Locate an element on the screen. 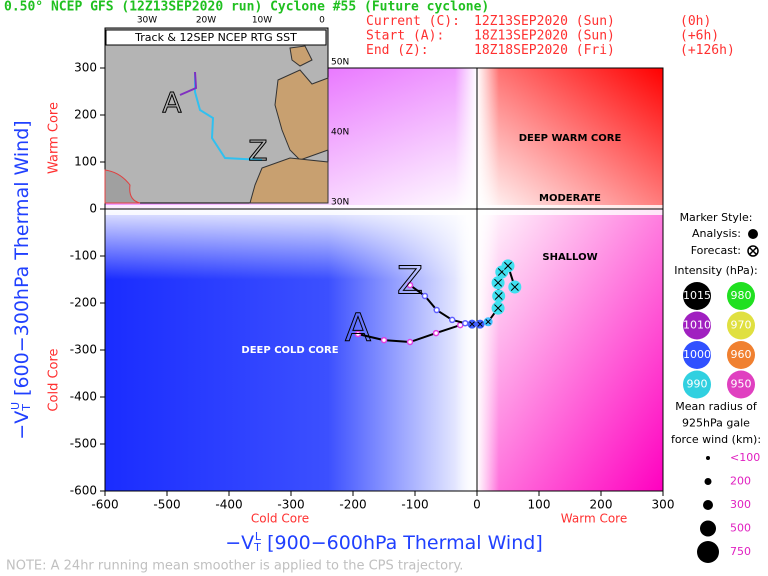 Image resolution: width=768 pixels, height=576 pixels. y-tick-label: -400 is located at coordinates (83, 397).